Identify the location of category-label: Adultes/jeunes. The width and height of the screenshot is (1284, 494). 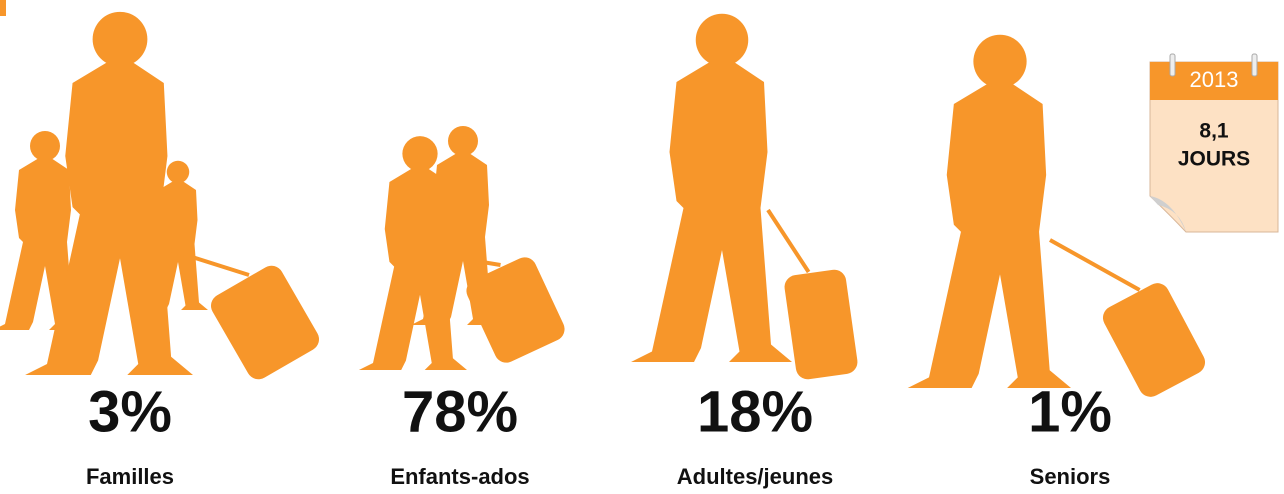
(755, 476).